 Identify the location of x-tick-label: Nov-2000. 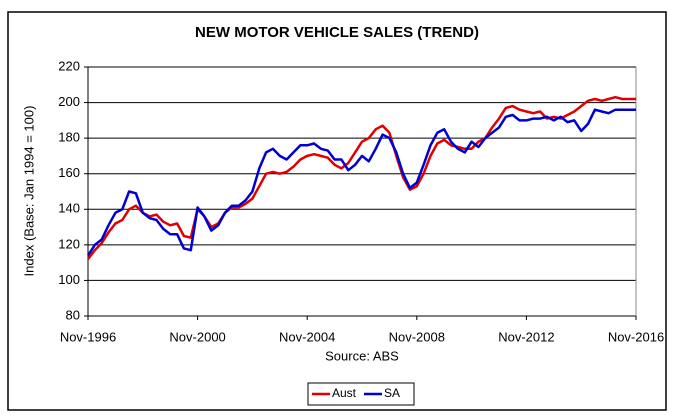
(197, 336).